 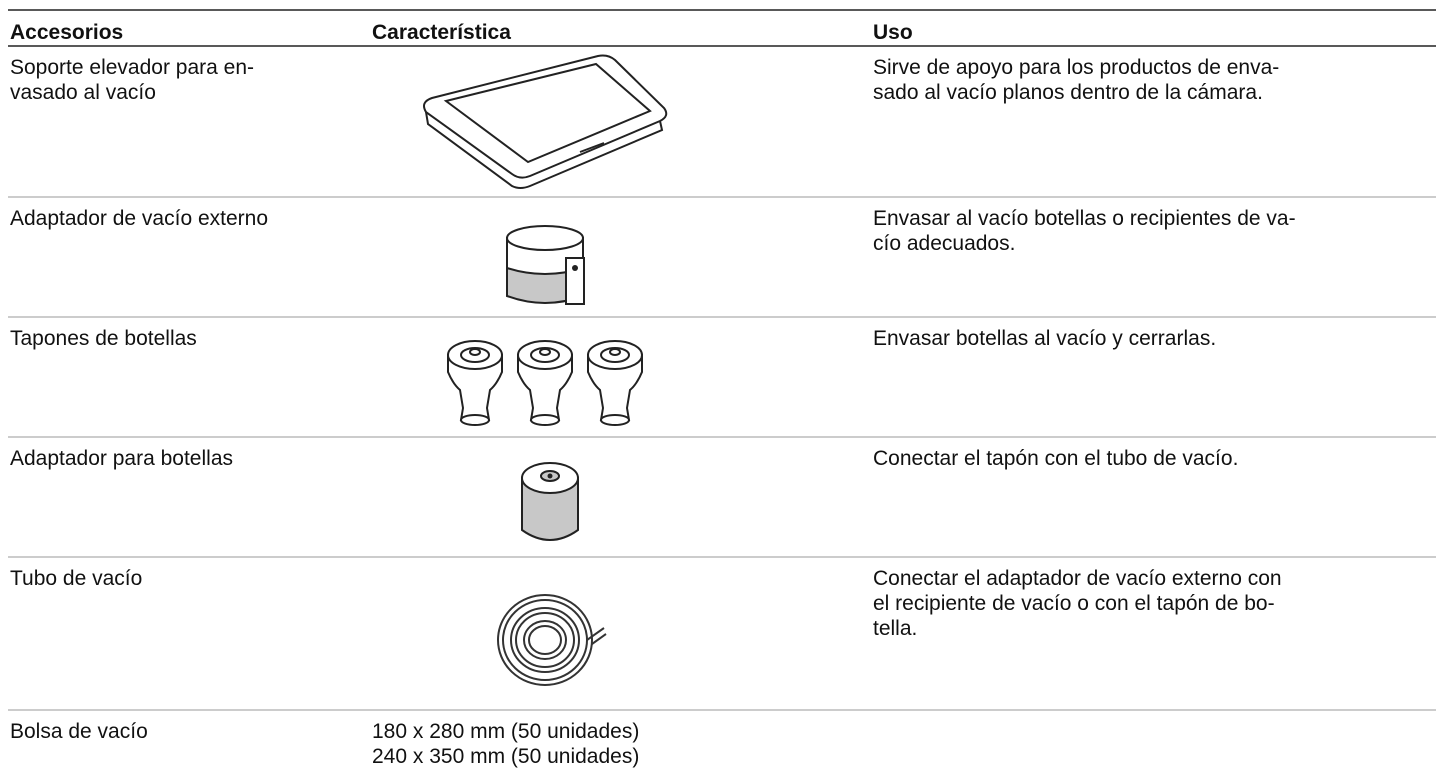 What do you see at coordinates (139, 218) in the screenshot?
I see `cell-text: Adaptador de vacío externo` at bounding box center [139, 218].